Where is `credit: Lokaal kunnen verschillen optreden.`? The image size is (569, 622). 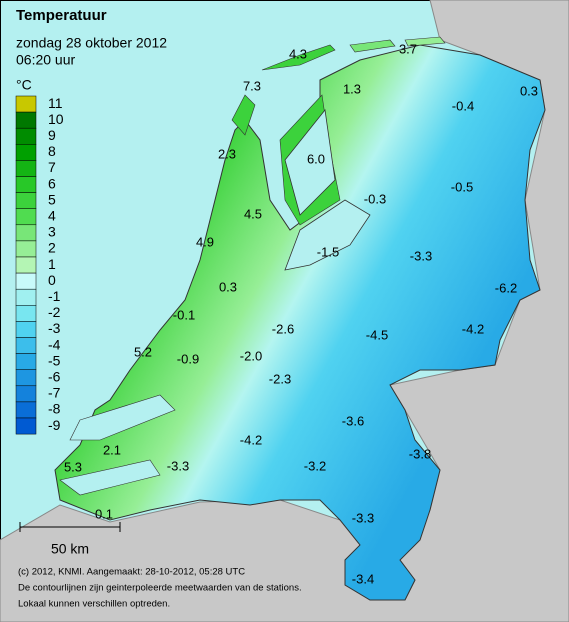 credit: Lokaal kunnen verschillen optreden. is located at coordinates (94, 604).